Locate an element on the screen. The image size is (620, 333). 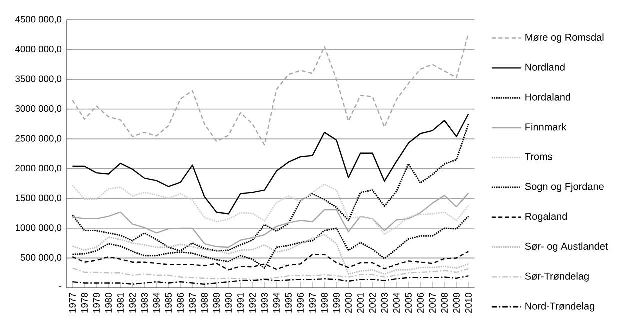
x-tick-label: 1991 is located at coordinates (240, 303).